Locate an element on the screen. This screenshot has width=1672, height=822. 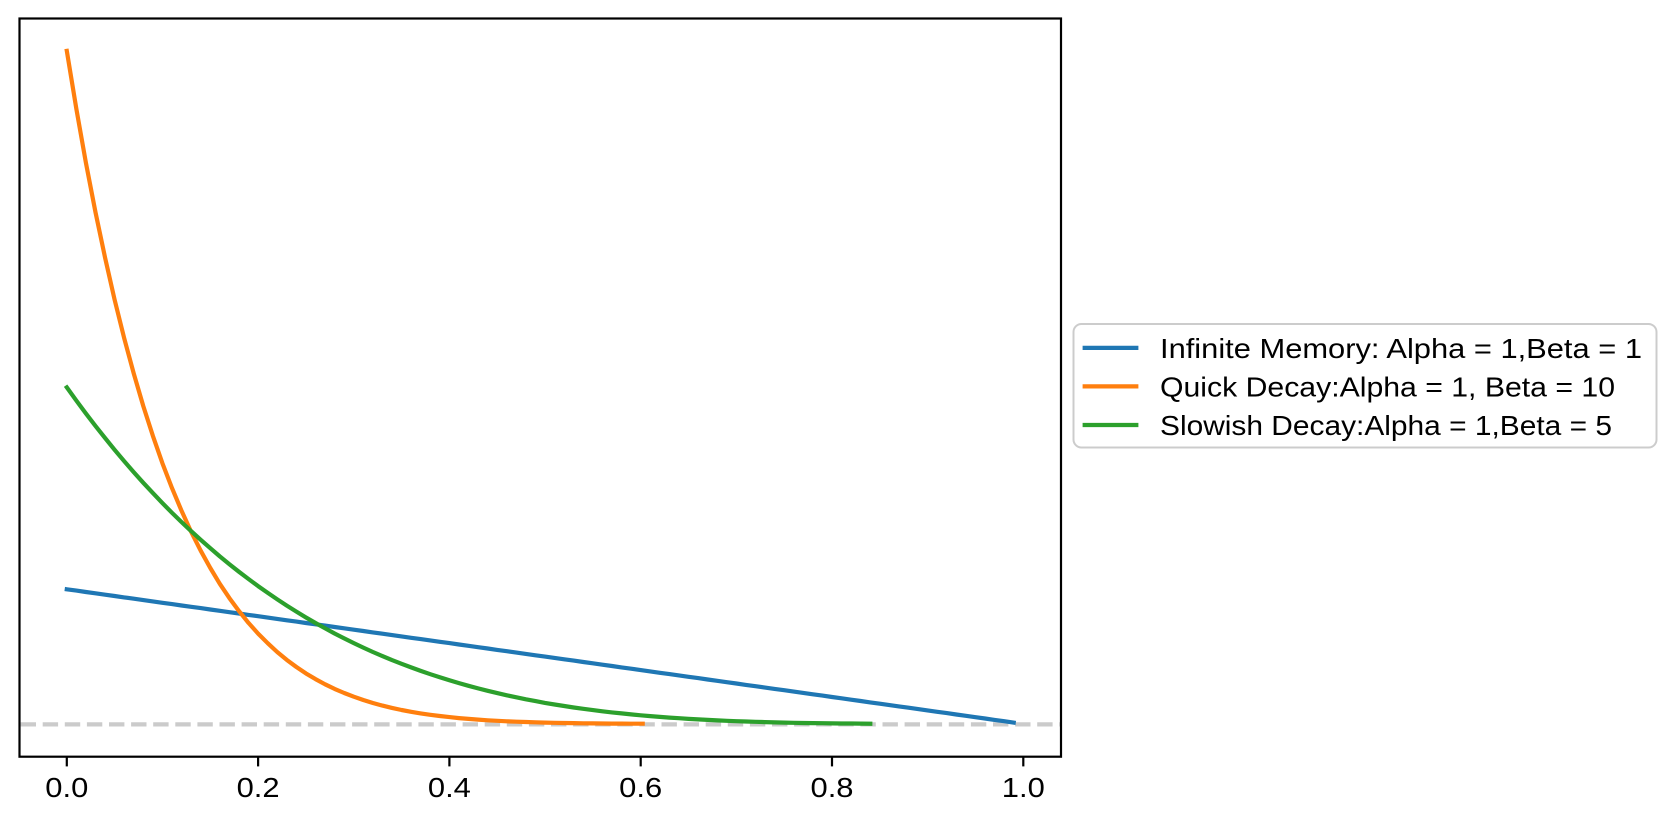
svg-text: 0.8 is located at coordinates (832, 787).